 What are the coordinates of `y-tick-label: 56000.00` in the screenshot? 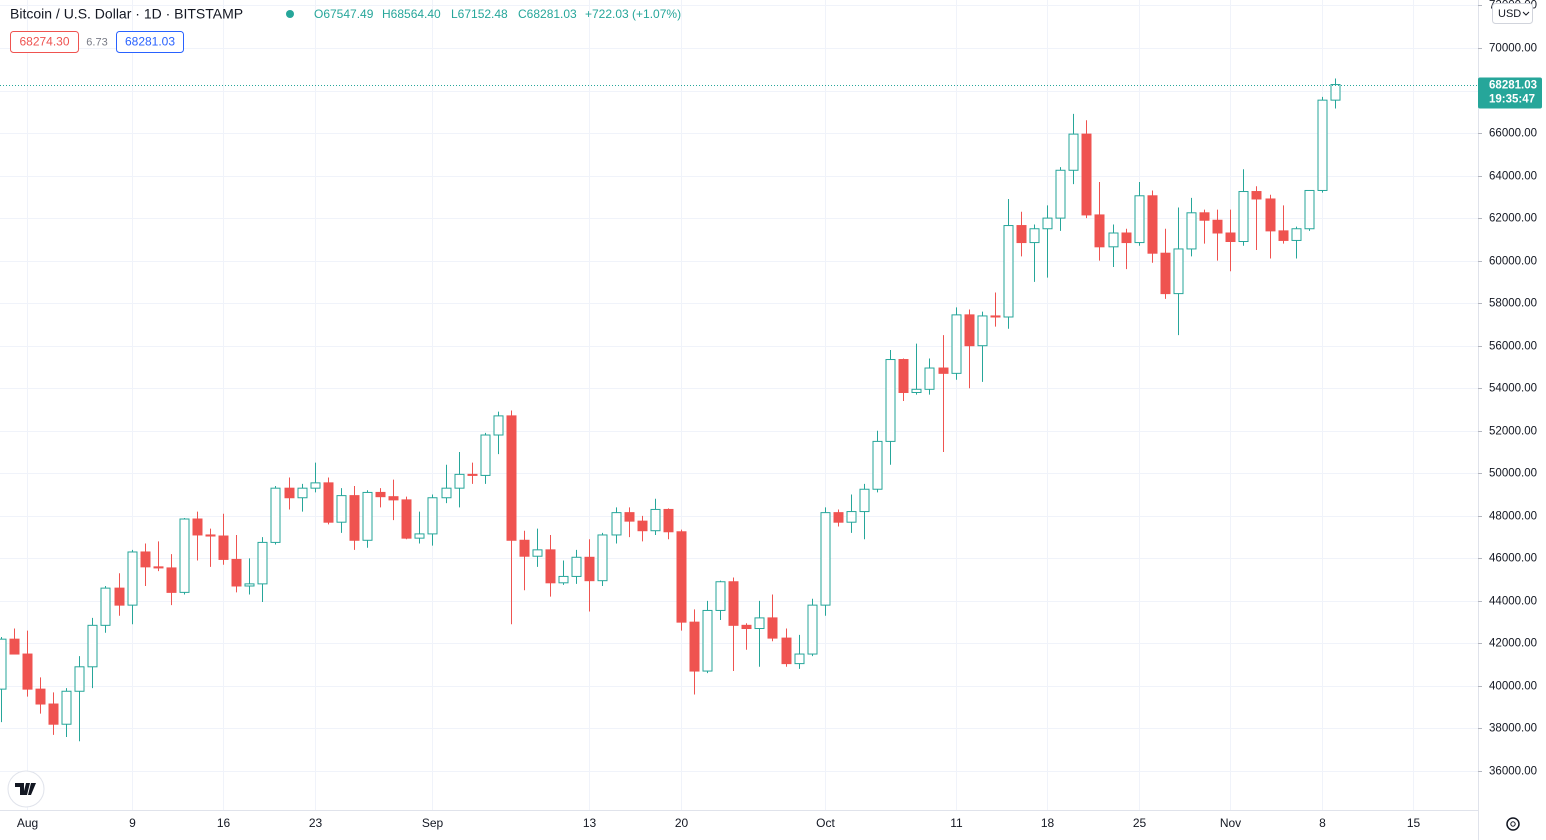 It's located at (1513, 347).